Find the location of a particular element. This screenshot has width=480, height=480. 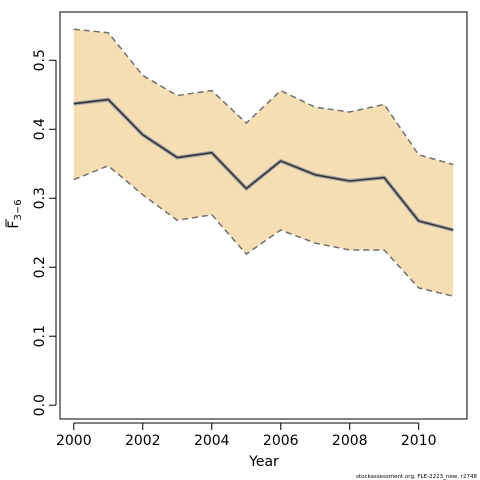

y-axis: 0.0 0.1 0.2 0.3 0.4 0.5 is located at coordinates (44, 232).